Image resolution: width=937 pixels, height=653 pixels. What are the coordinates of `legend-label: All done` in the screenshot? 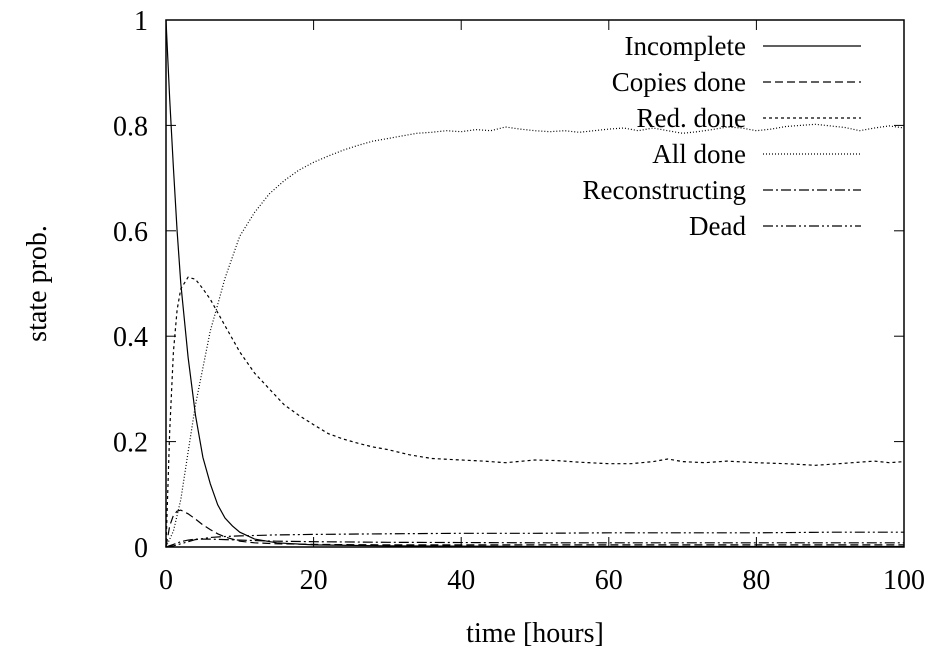 It's located at (699, 154).